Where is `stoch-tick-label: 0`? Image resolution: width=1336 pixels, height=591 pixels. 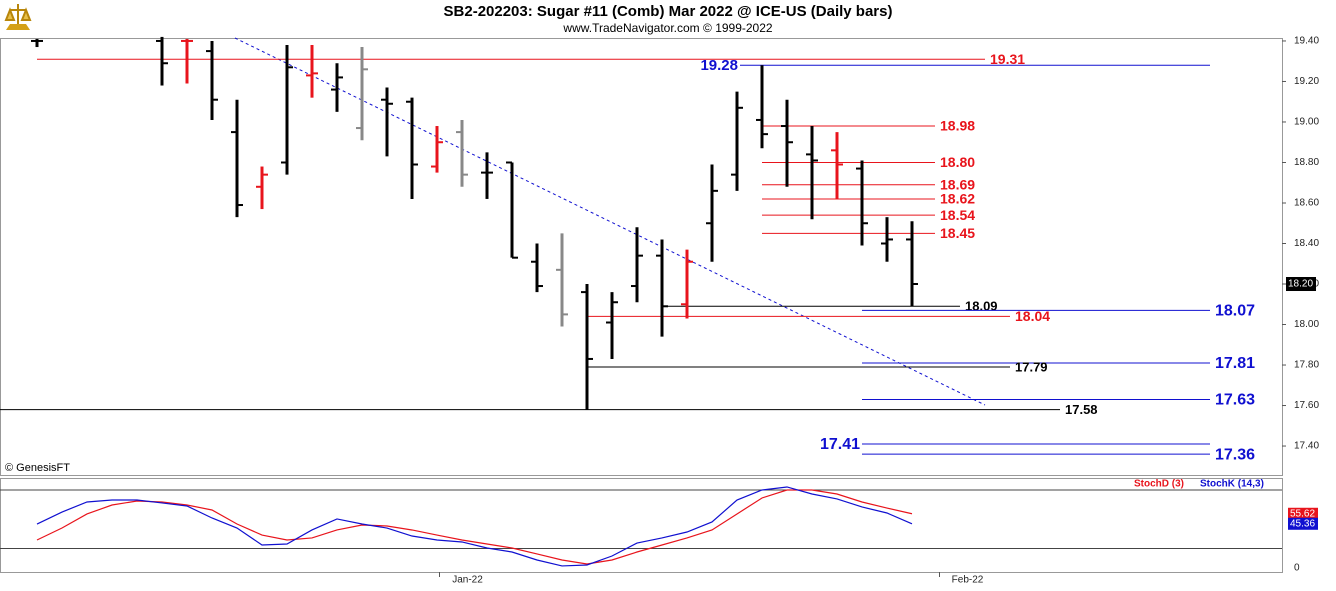 stoch-tick-label: 0 is located at coordinates (1297, 568).